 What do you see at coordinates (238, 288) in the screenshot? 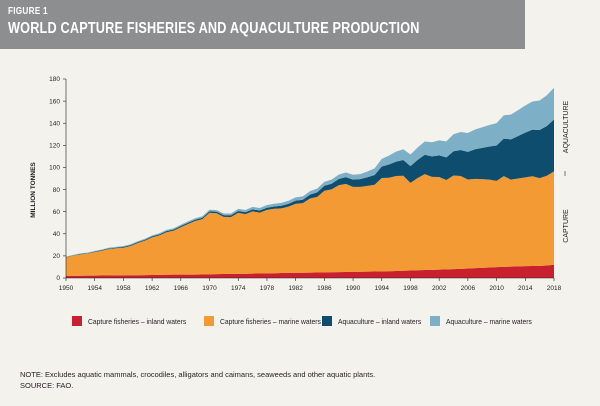
I see `x-tick-label: 1974` at bounding box center [238, 288].